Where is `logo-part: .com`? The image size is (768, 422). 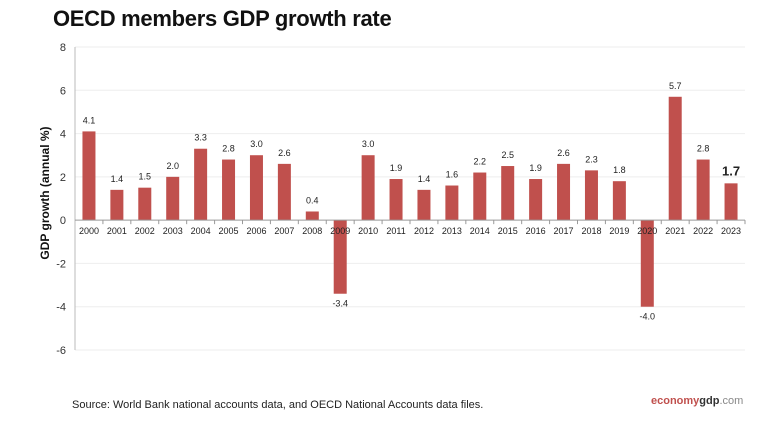
logo-part: .com is located at coordinates (731, 401).